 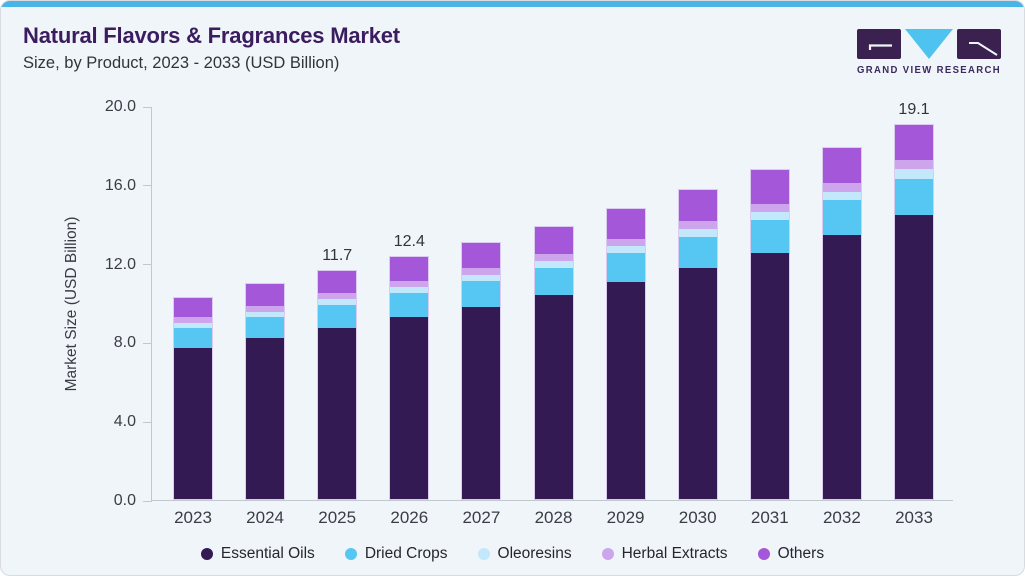 What do you see at coordinates (553, 517) in the screenshot?
I see `x-tick-label: 2028` at bounding box center [553, 517].